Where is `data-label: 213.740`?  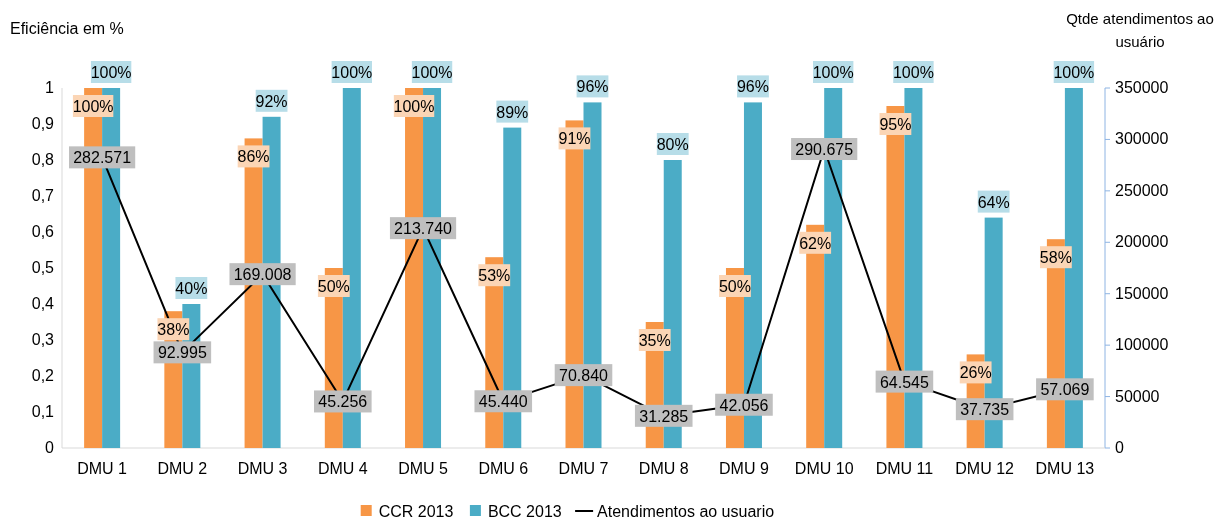 data-label: 213.740 is located at coordinates (423, 229).